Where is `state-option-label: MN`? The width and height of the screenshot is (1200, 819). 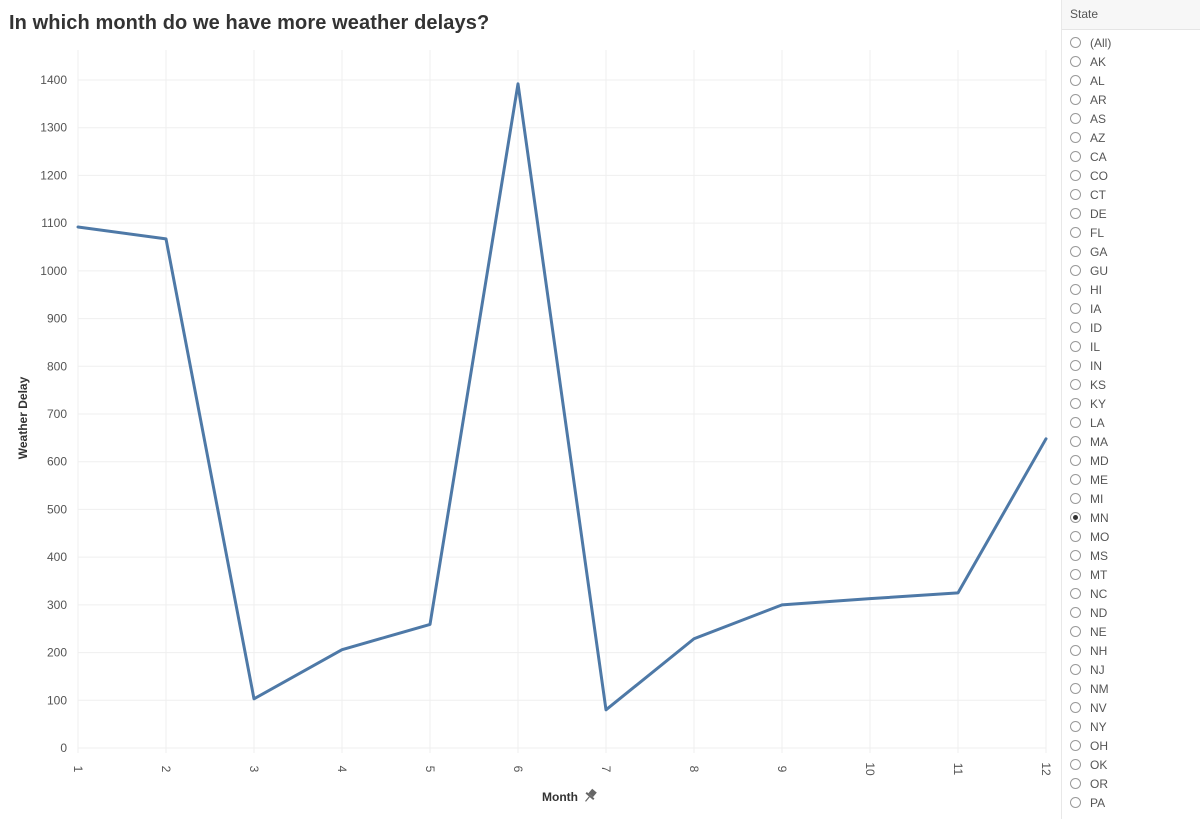 state-option-label: MN is located at coordinates (1099, 517).